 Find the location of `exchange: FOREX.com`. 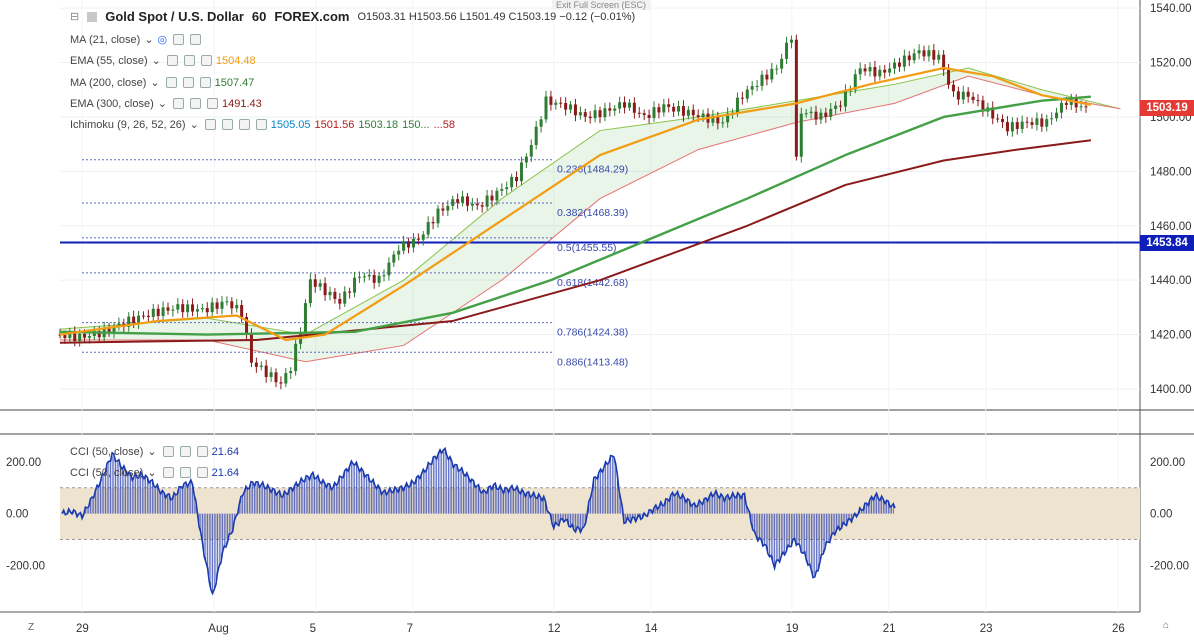

exchange: FOREX.com is located at coordinates (312, 16).